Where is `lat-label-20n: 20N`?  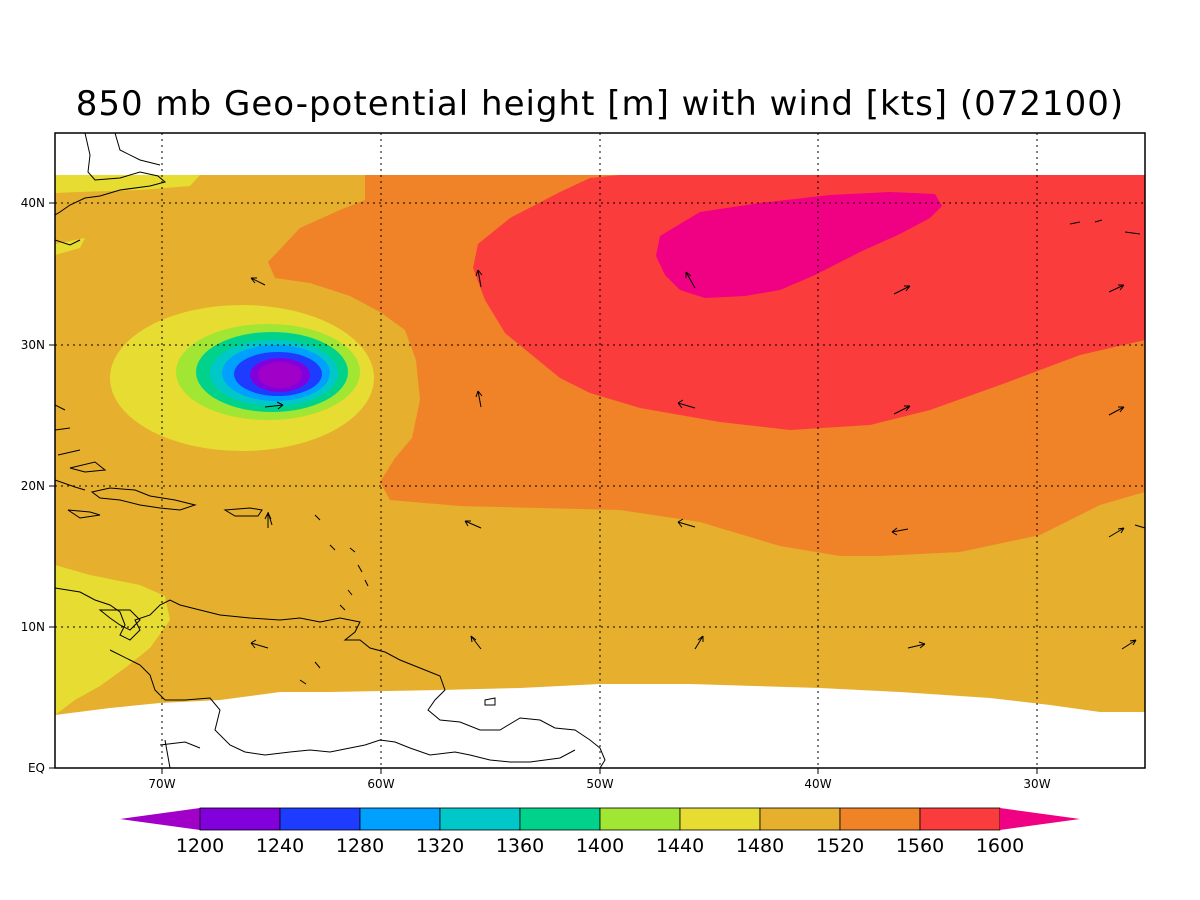 lat-label-20n: 20N is located at coordinates (33, 486).